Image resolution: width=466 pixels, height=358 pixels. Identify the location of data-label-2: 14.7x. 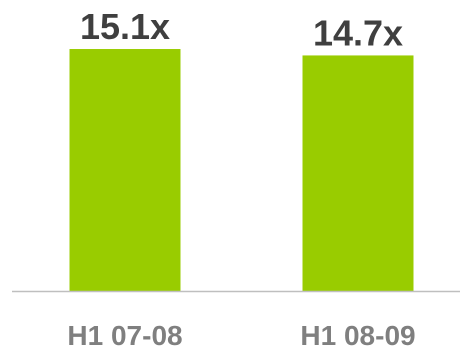
(358, 32).